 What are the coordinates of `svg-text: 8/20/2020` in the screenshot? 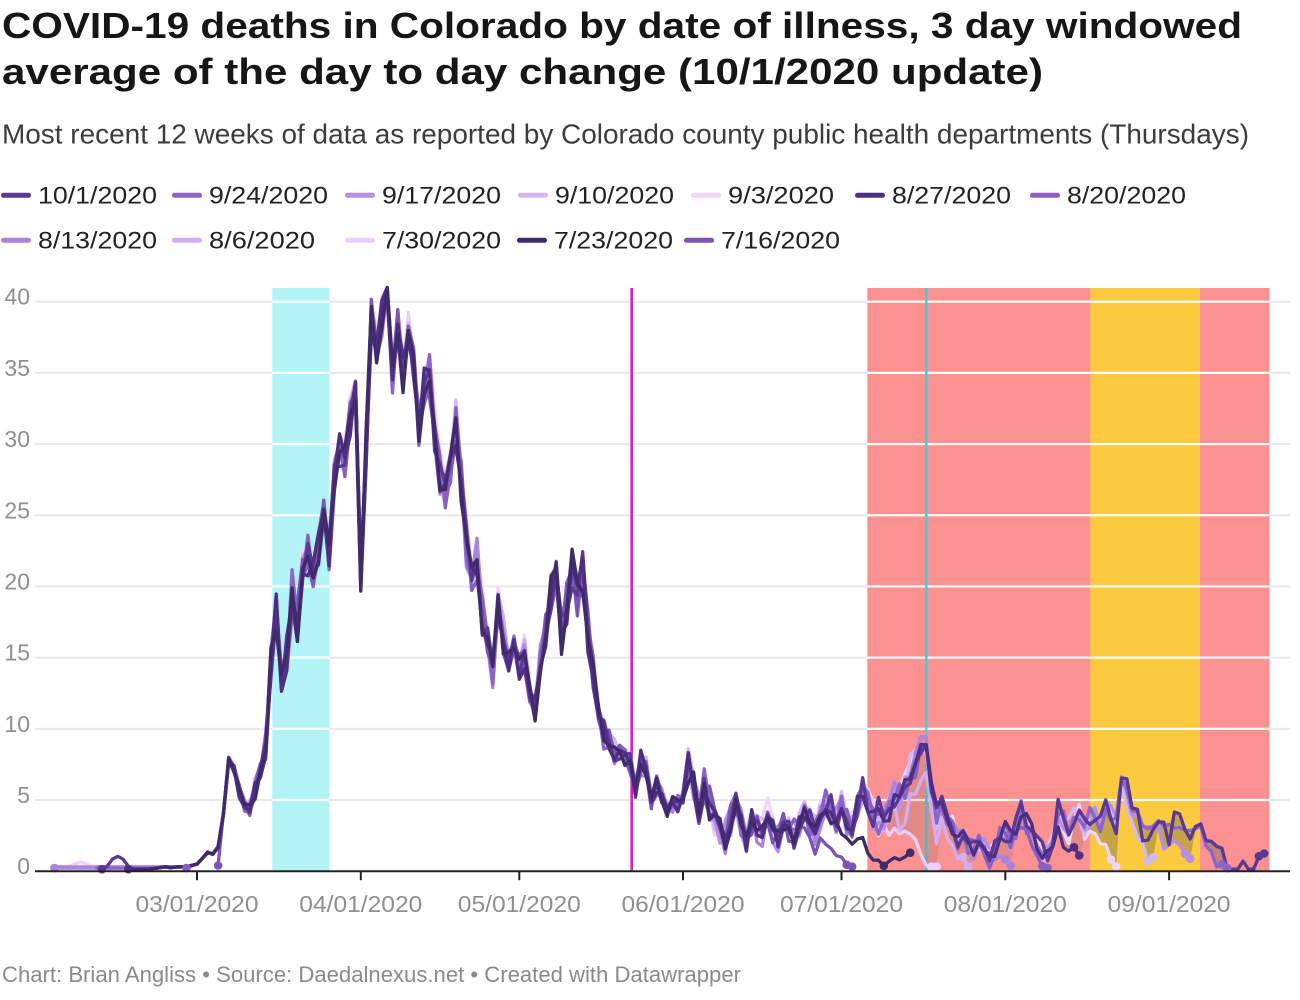 It's located at (1126, 195).